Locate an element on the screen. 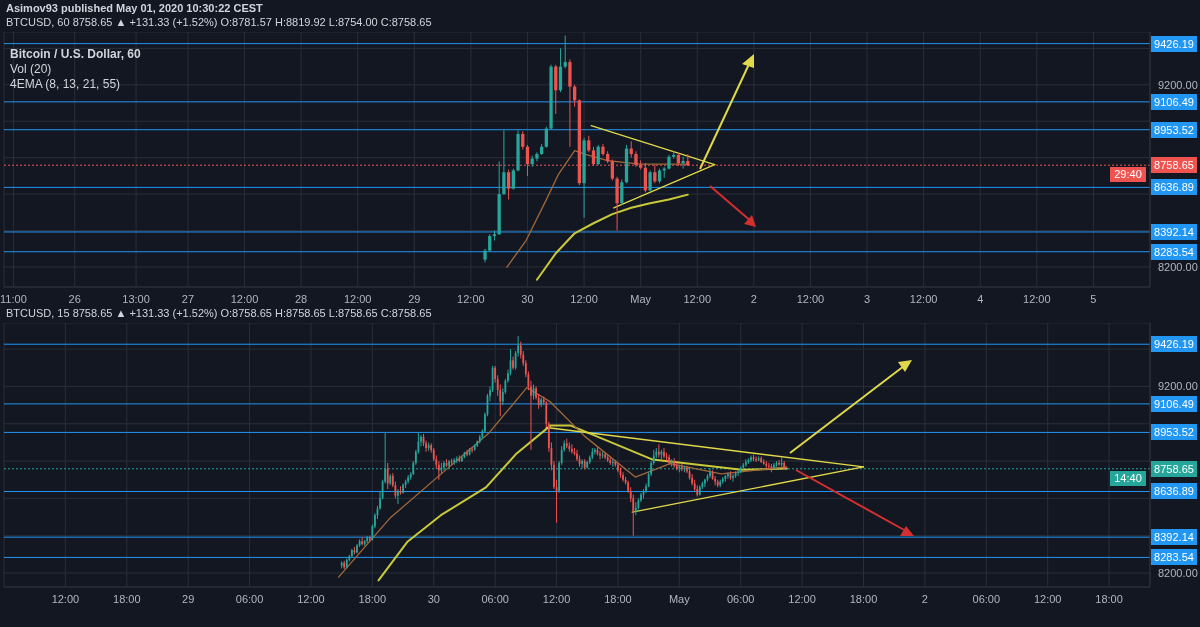  chart-title: Asimov93 published May 01, 2020 10:30:22 CEST is located at coordinates (134, 8).